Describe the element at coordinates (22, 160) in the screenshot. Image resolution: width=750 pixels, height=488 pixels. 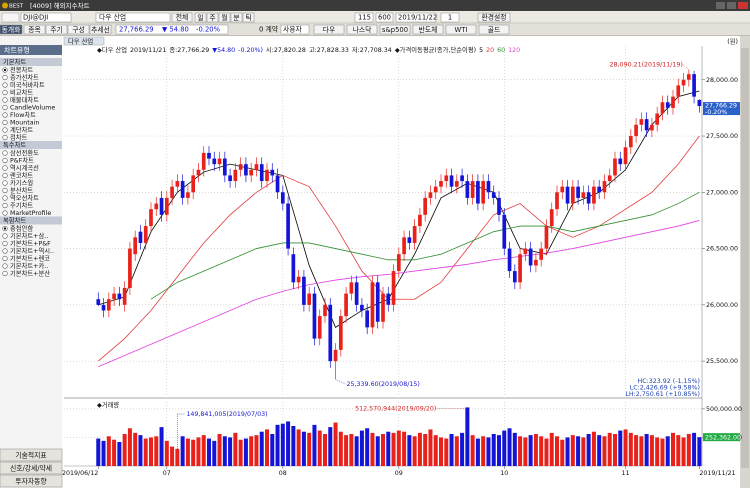
I see `chart-type-option: P&F차트` at that location.